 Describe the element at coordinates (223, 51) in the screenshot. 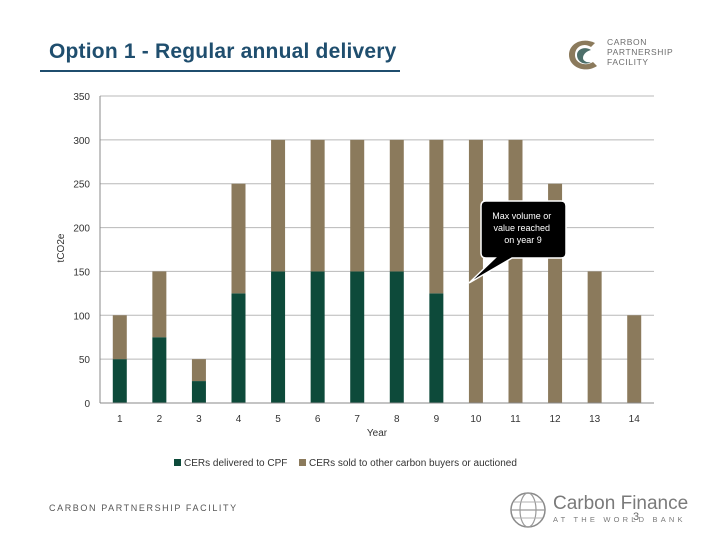

I see `slide-title: Option 1 - Regular annual delivery` at that location.